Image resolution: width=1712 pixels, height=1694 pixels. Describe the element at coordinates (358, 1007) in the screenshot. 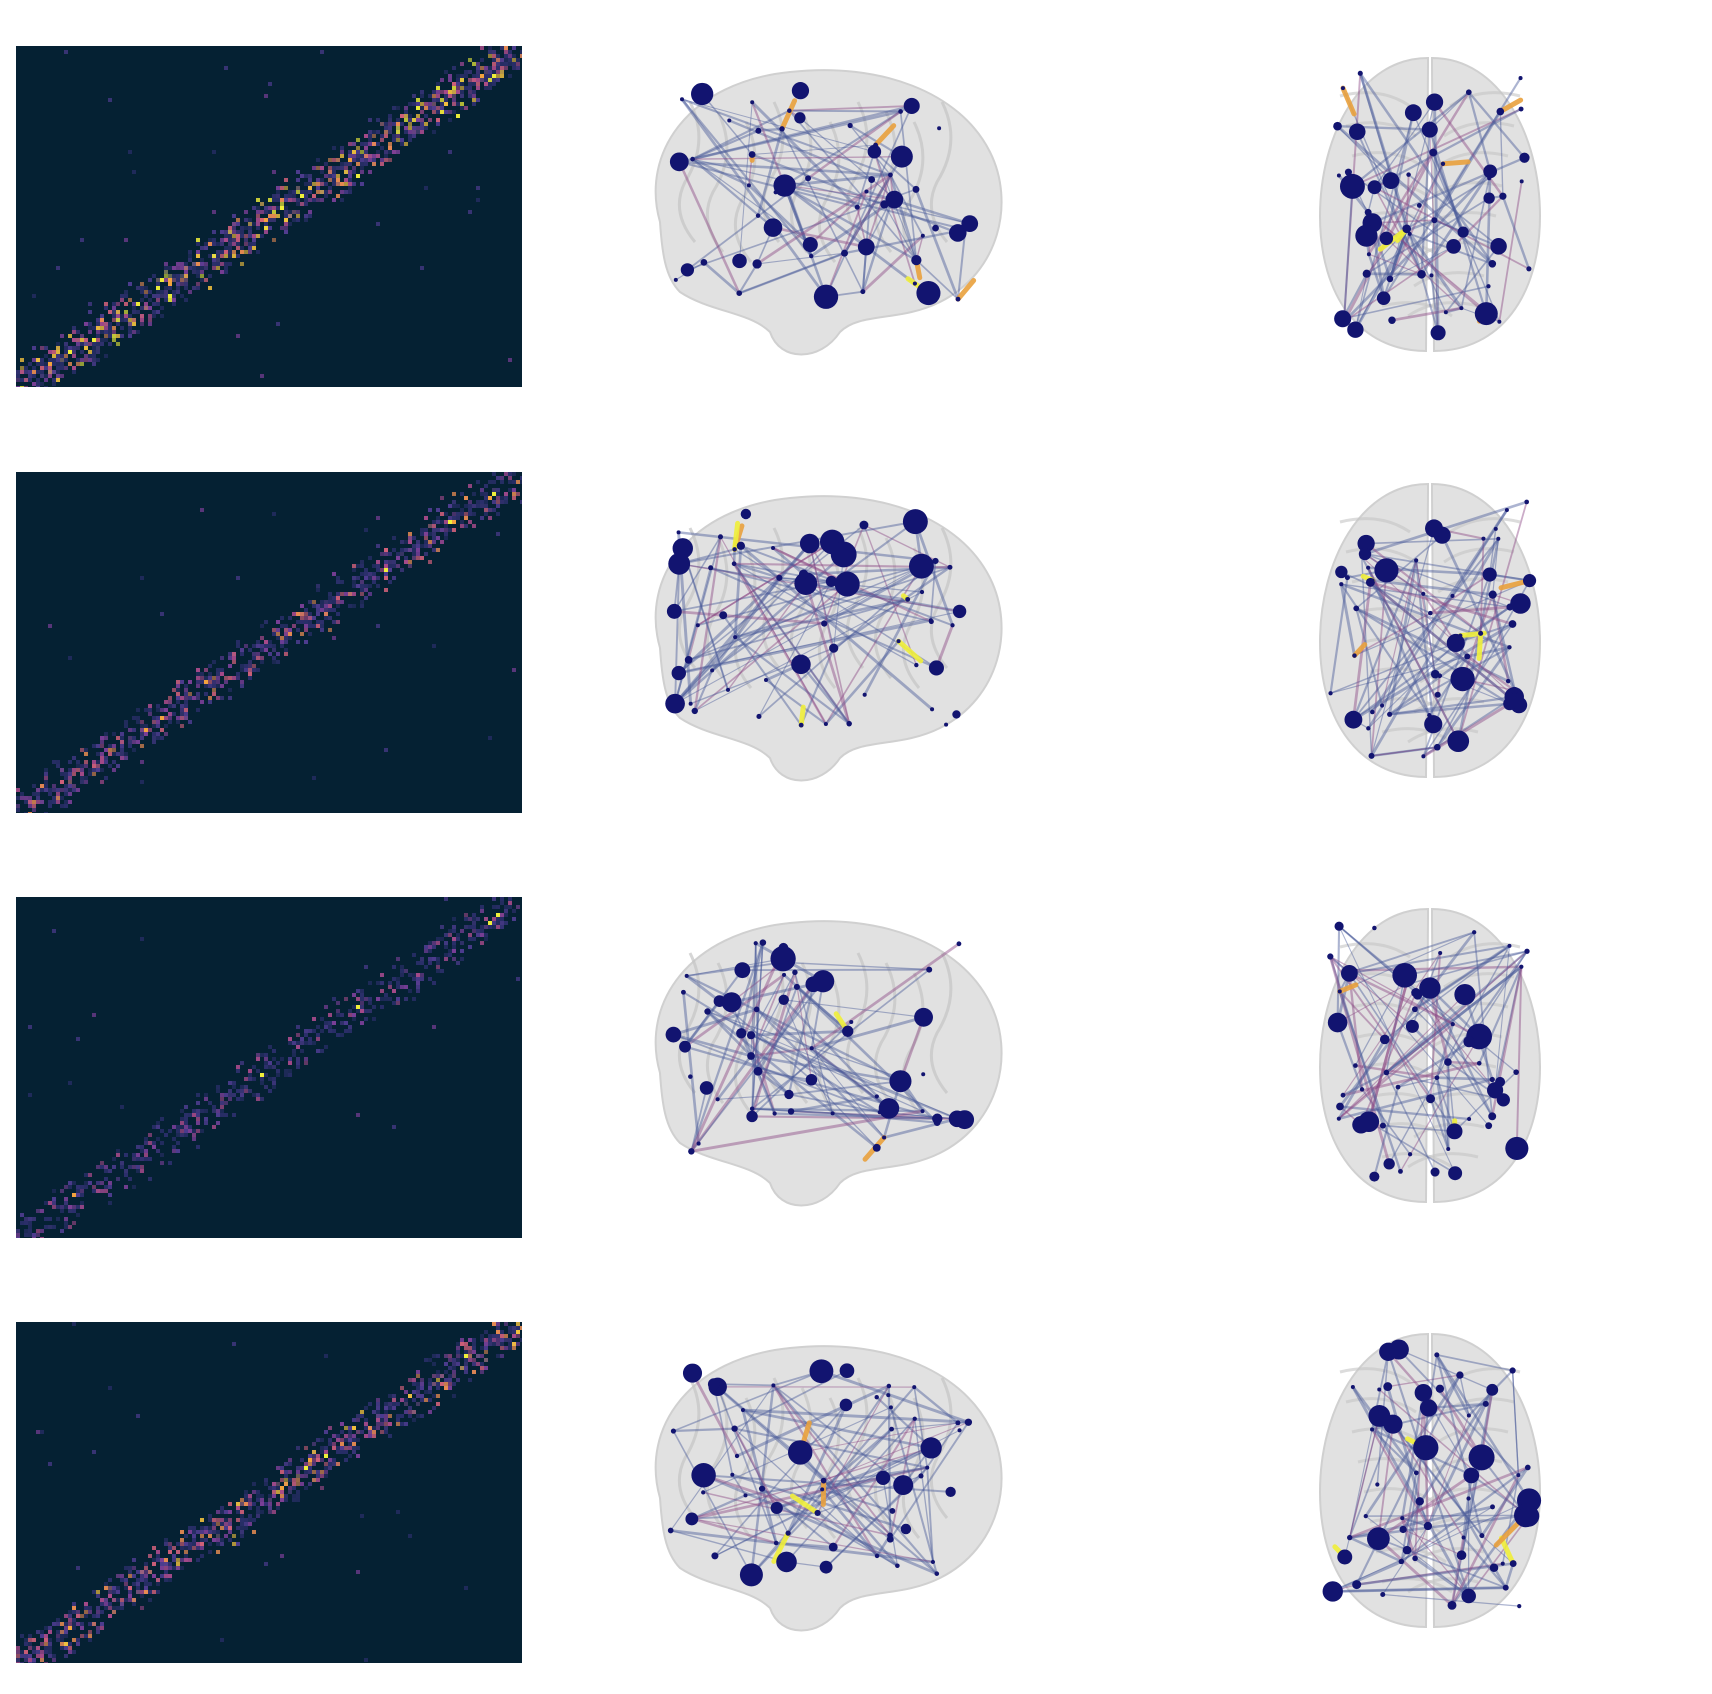

I see `matrix-hotspot` at that location.